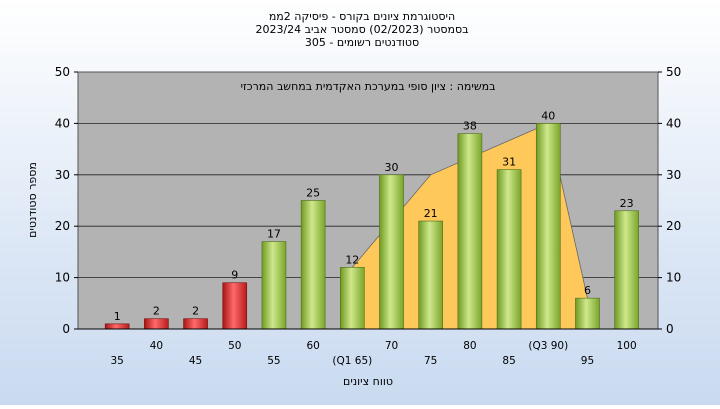 Image resolution: width=720 pixels, height=409 pixels. What do you see at coordinates (673, 278) in the screenshot?
I see `y-tick-label-right: 10` at bounding box center [673, 278].